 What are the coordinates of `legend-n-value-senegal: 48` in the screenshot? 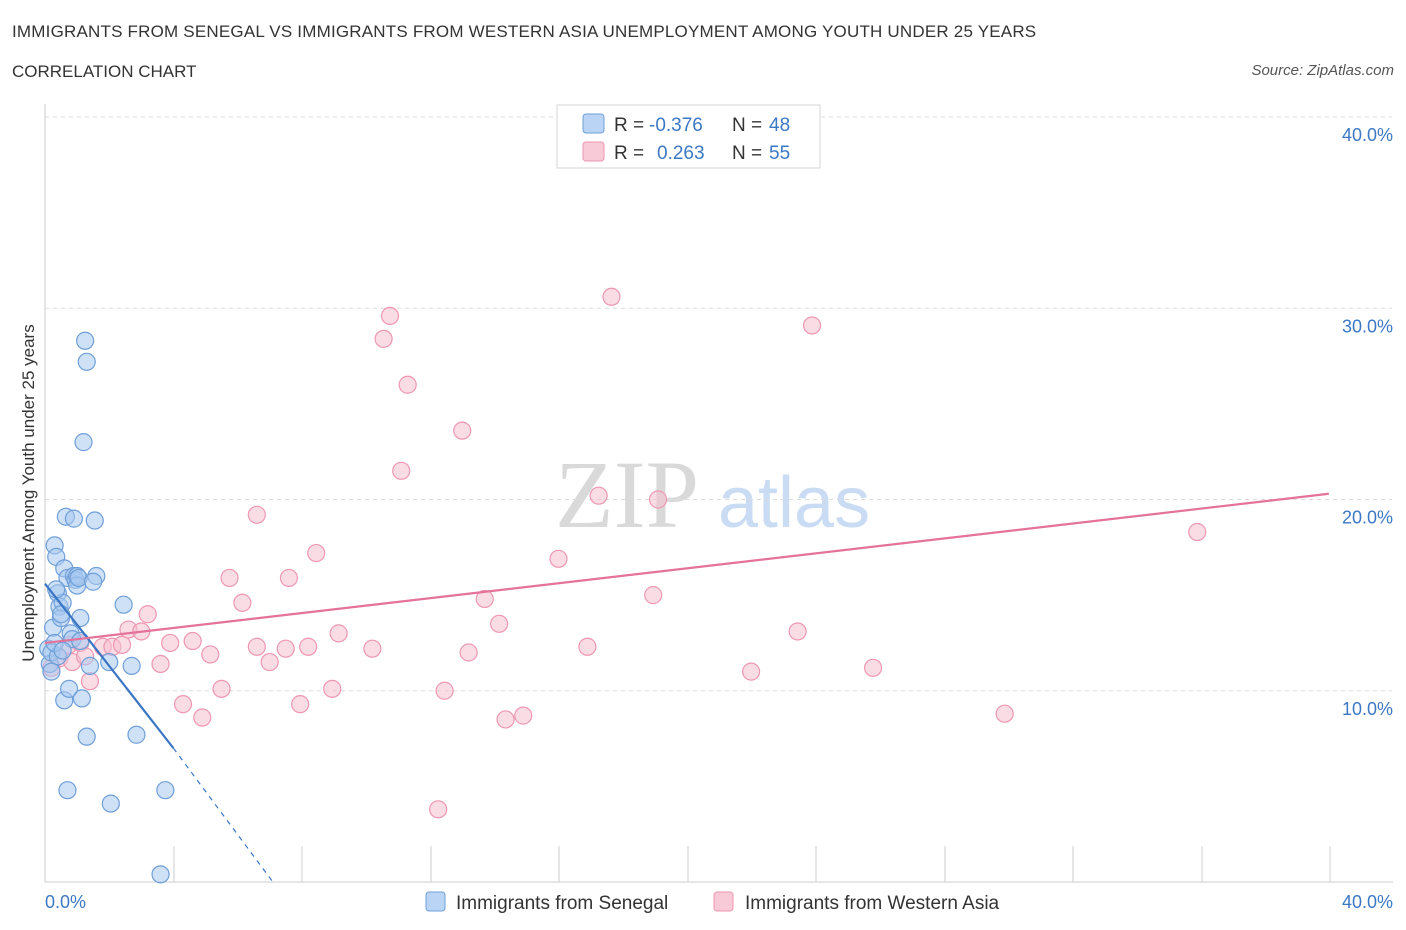 It's located at (779, 125).